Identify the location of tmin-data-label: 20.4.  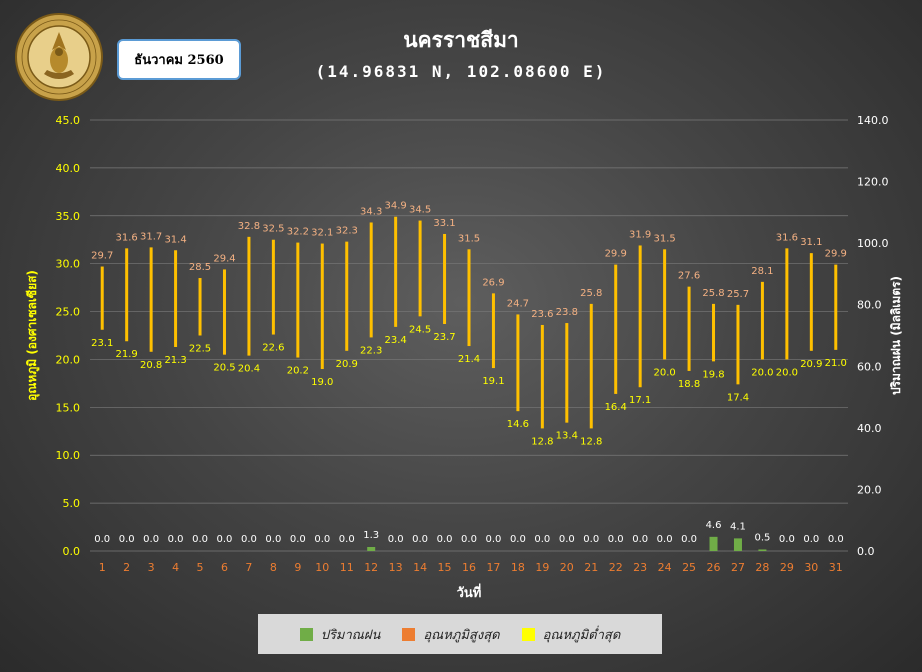
(249, 369).